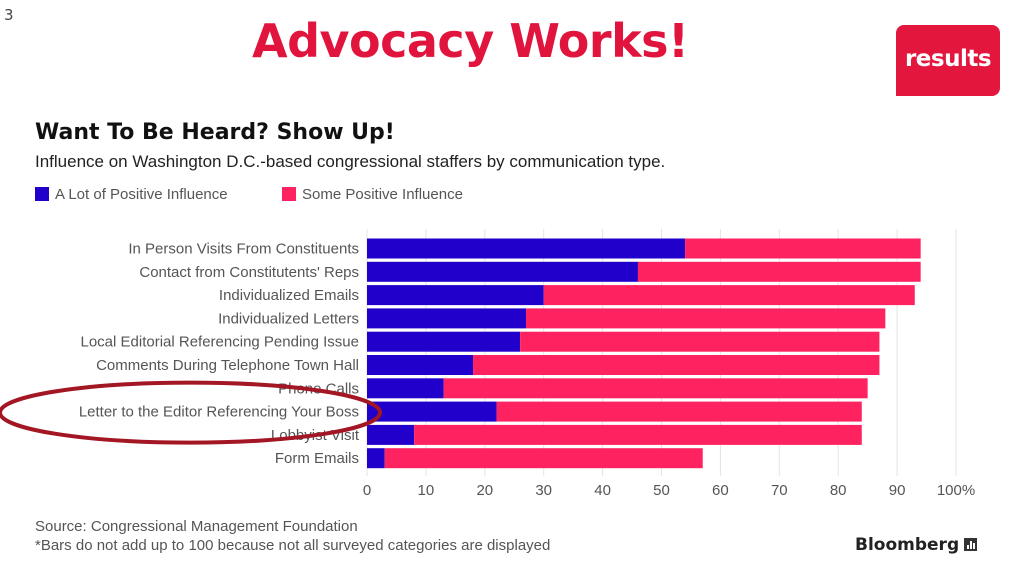  I want to click on legend-label-some: Some Positive Influence, so click(382, 194).